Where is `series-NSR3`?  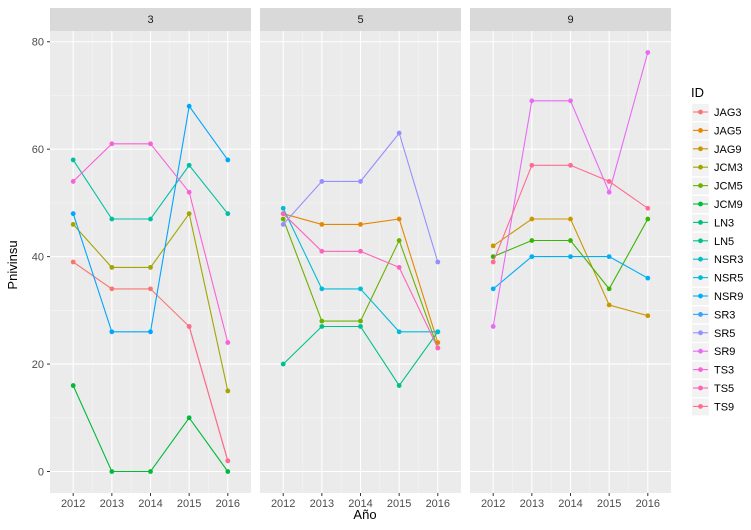 series-NSR3 is located at coordinates (150, 189).